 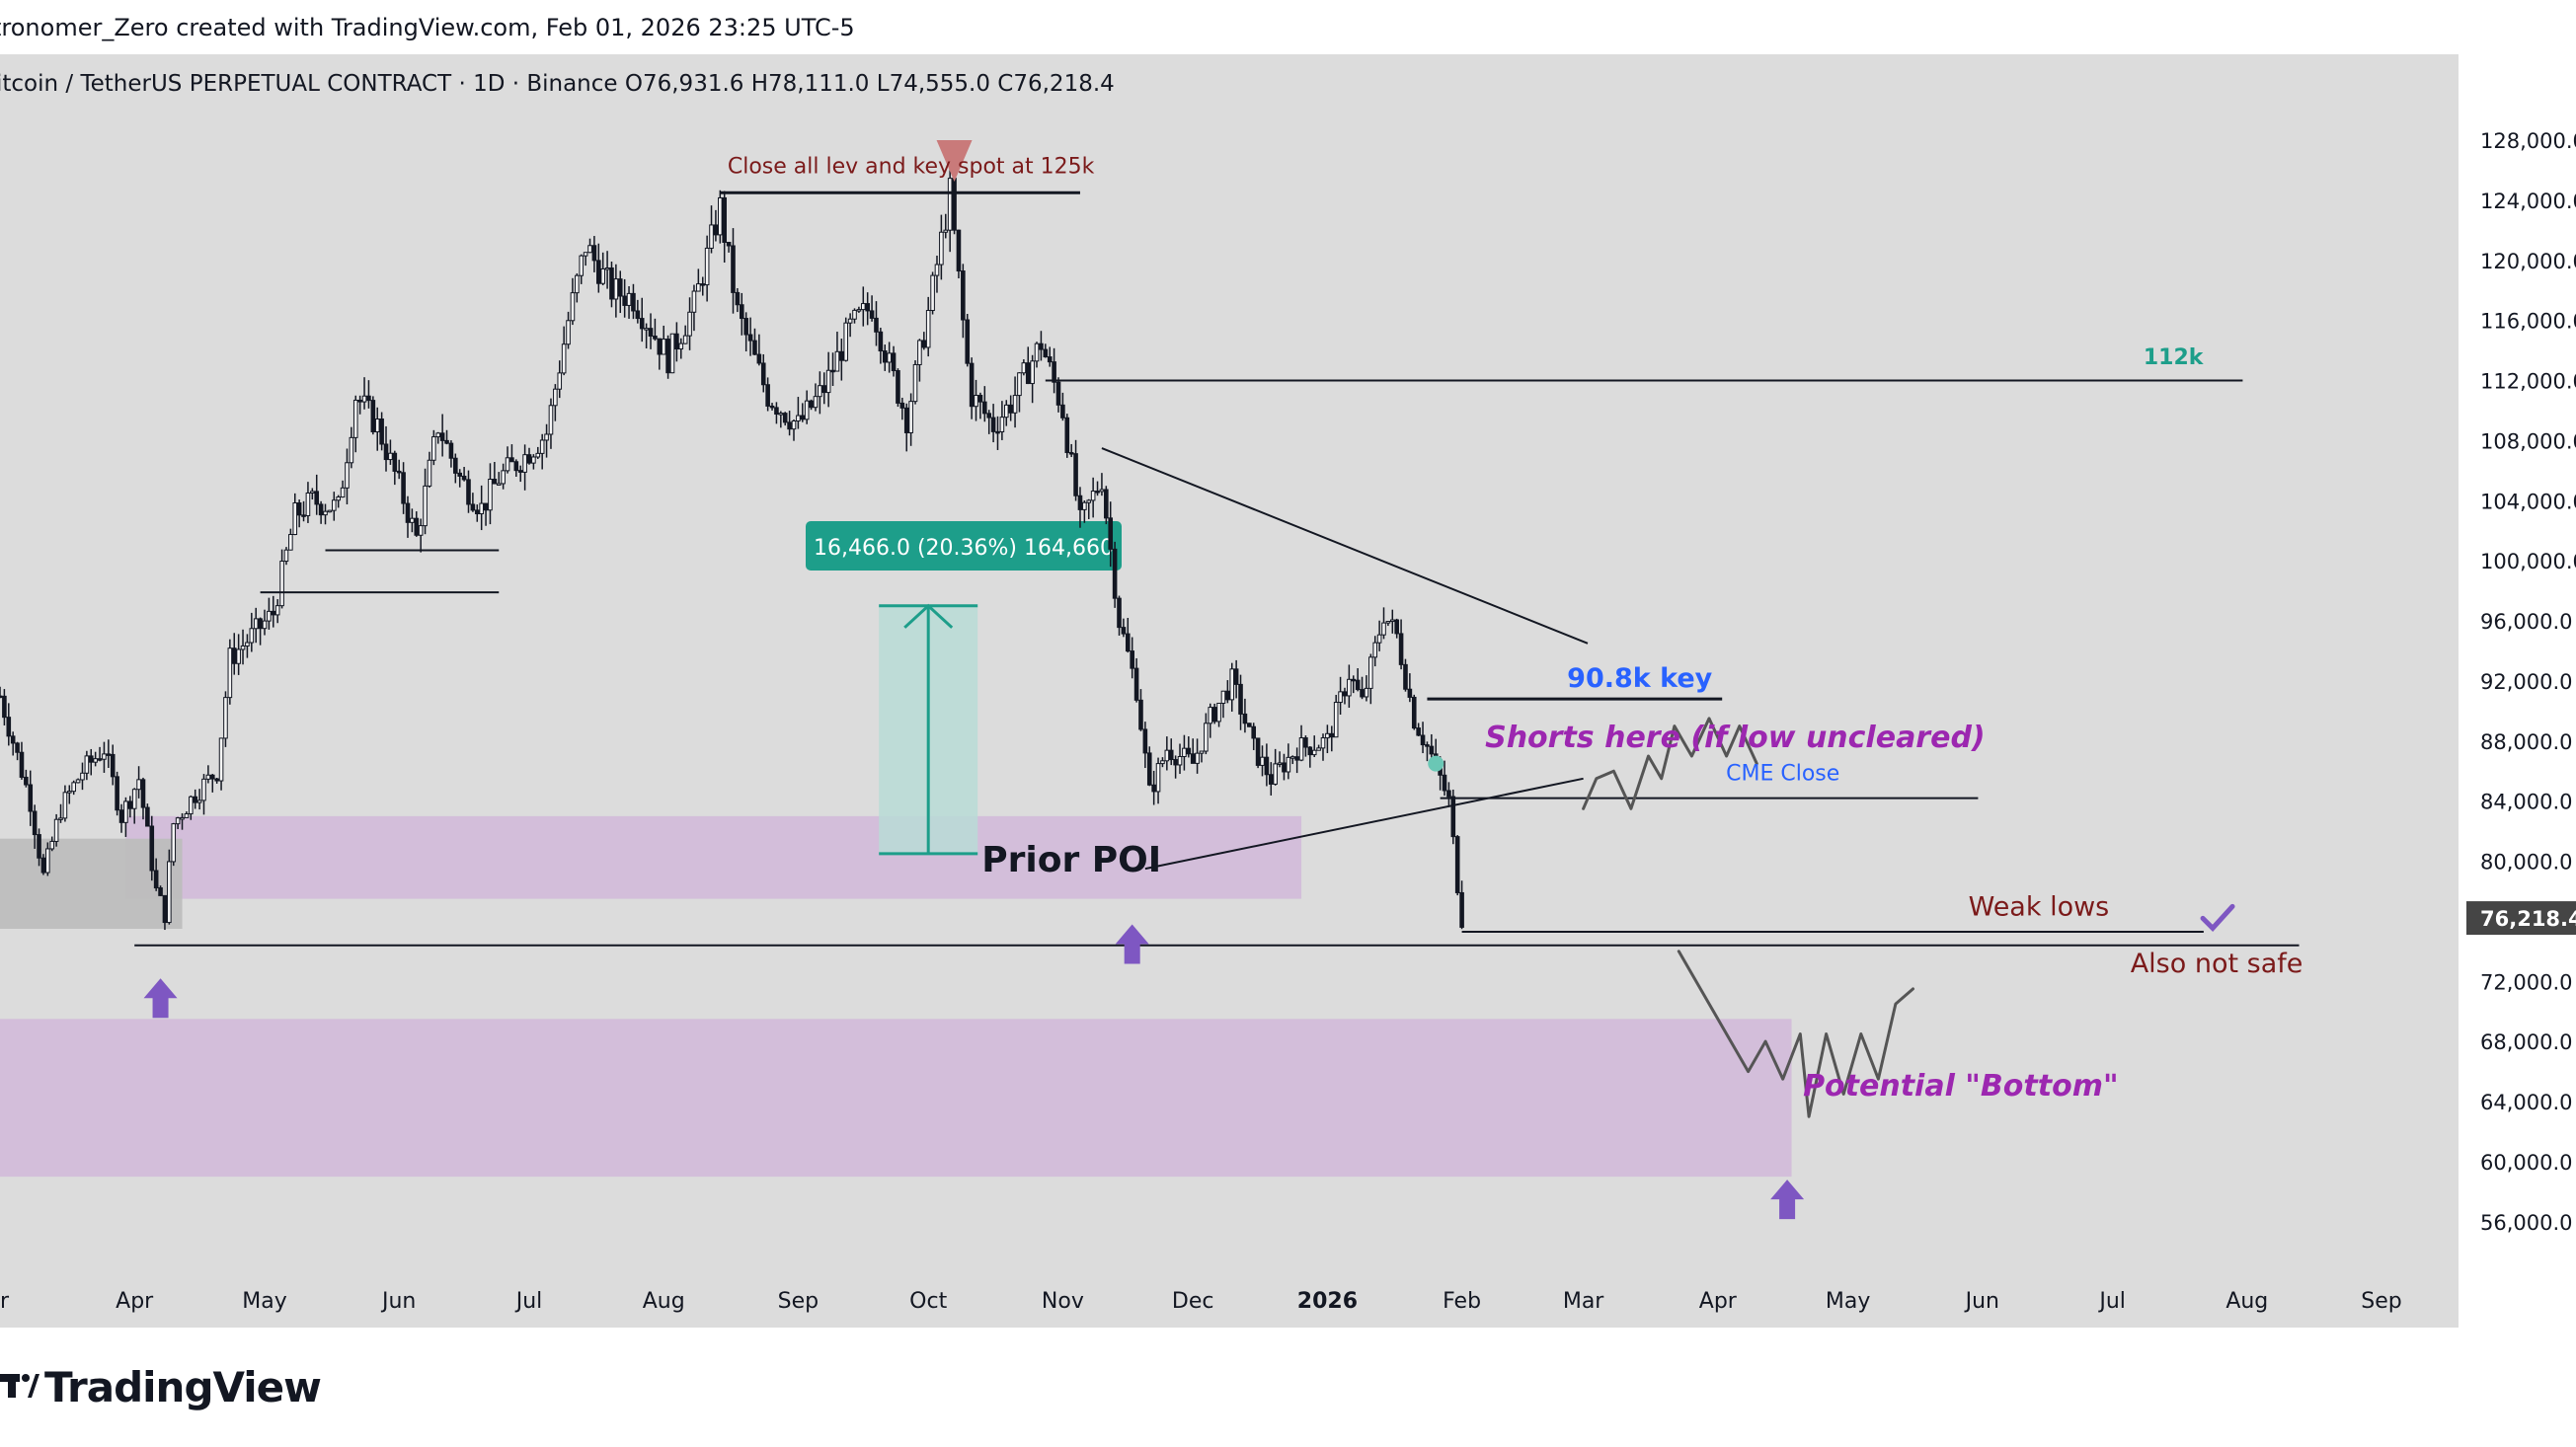 I want to click on measure-label-box, so click(x=964, y=546).